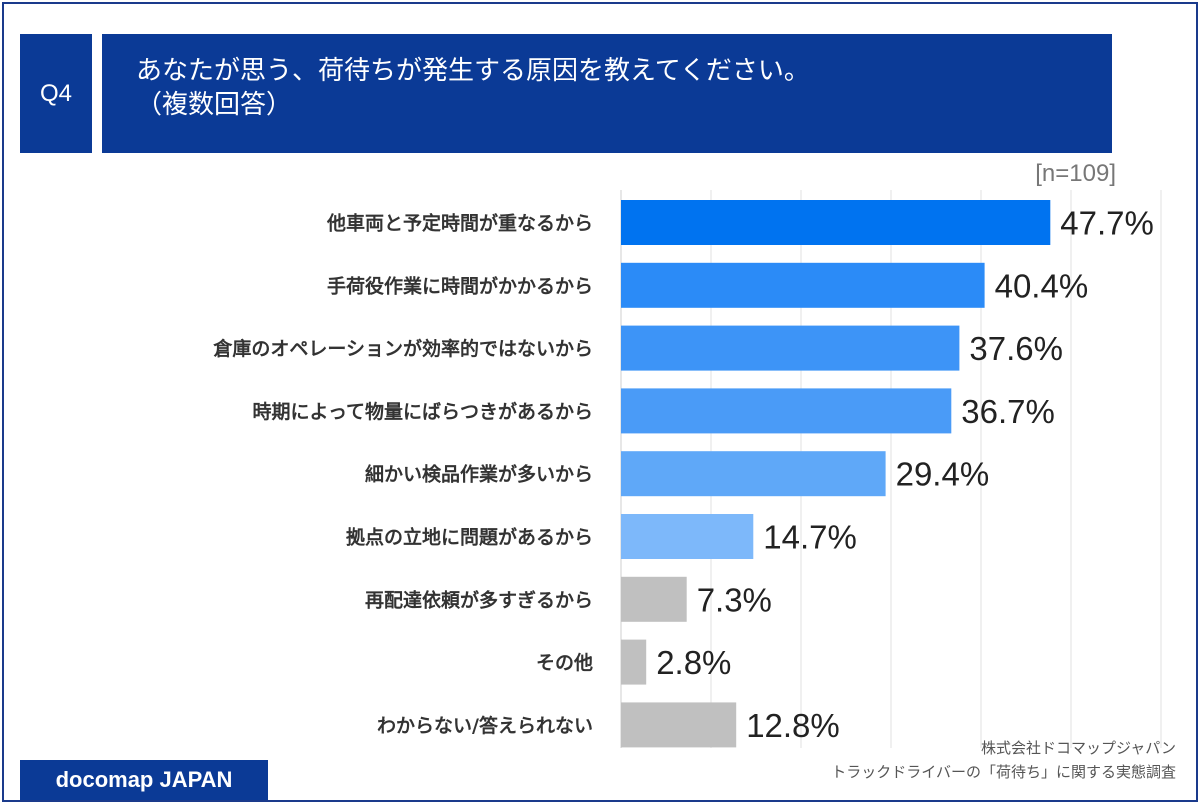 The height and width of the screenshot is (808, 1204). Describe the element at coordinates (1078, 748) in the screenshot. I see `source-company: 株式会社ドコマップジャパン` at that location.